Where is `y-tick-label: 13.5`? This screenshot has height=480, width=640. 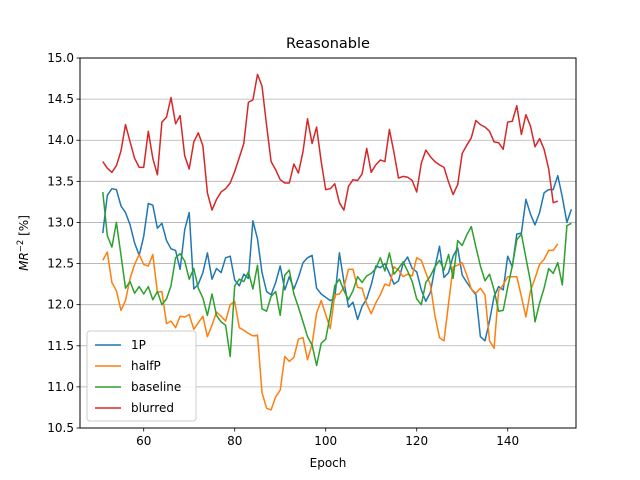
y-tick-label: 13.5 is located at coordinates (60, 181).